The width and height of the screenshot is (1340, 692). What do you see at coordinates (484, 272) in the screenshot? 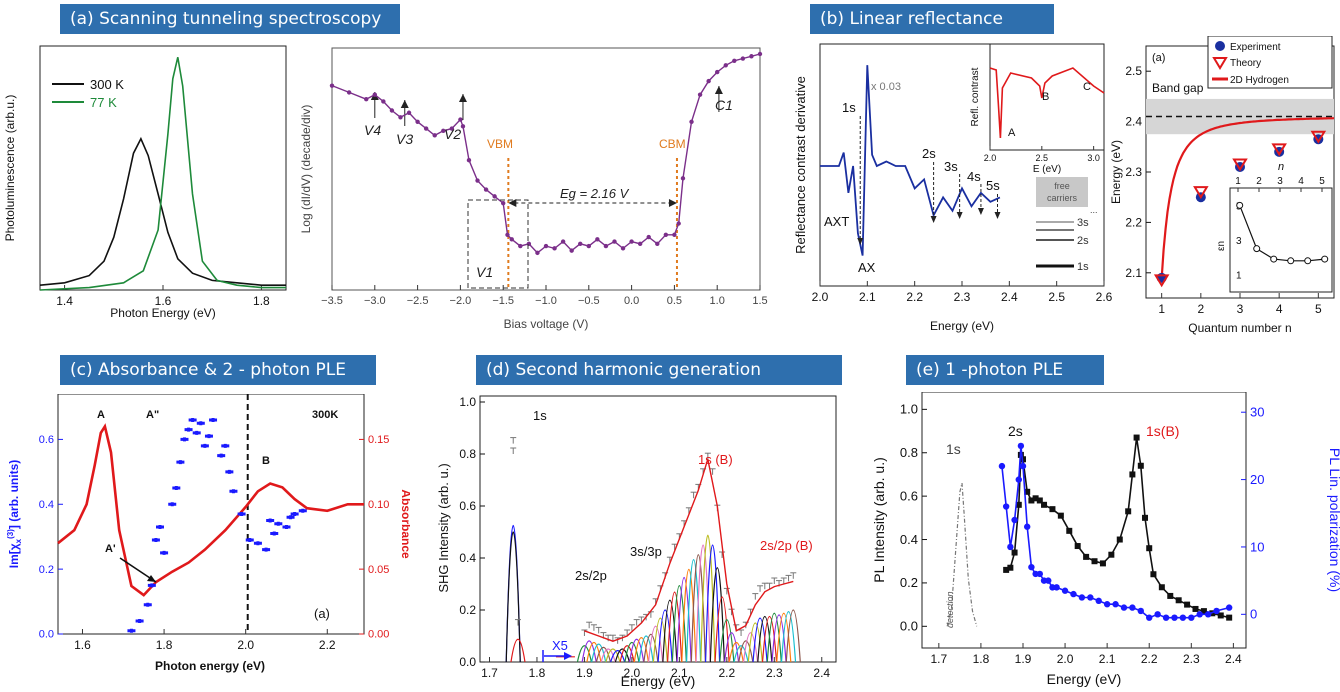
I see `label-v1: V1` at bounding box center [484, 272].